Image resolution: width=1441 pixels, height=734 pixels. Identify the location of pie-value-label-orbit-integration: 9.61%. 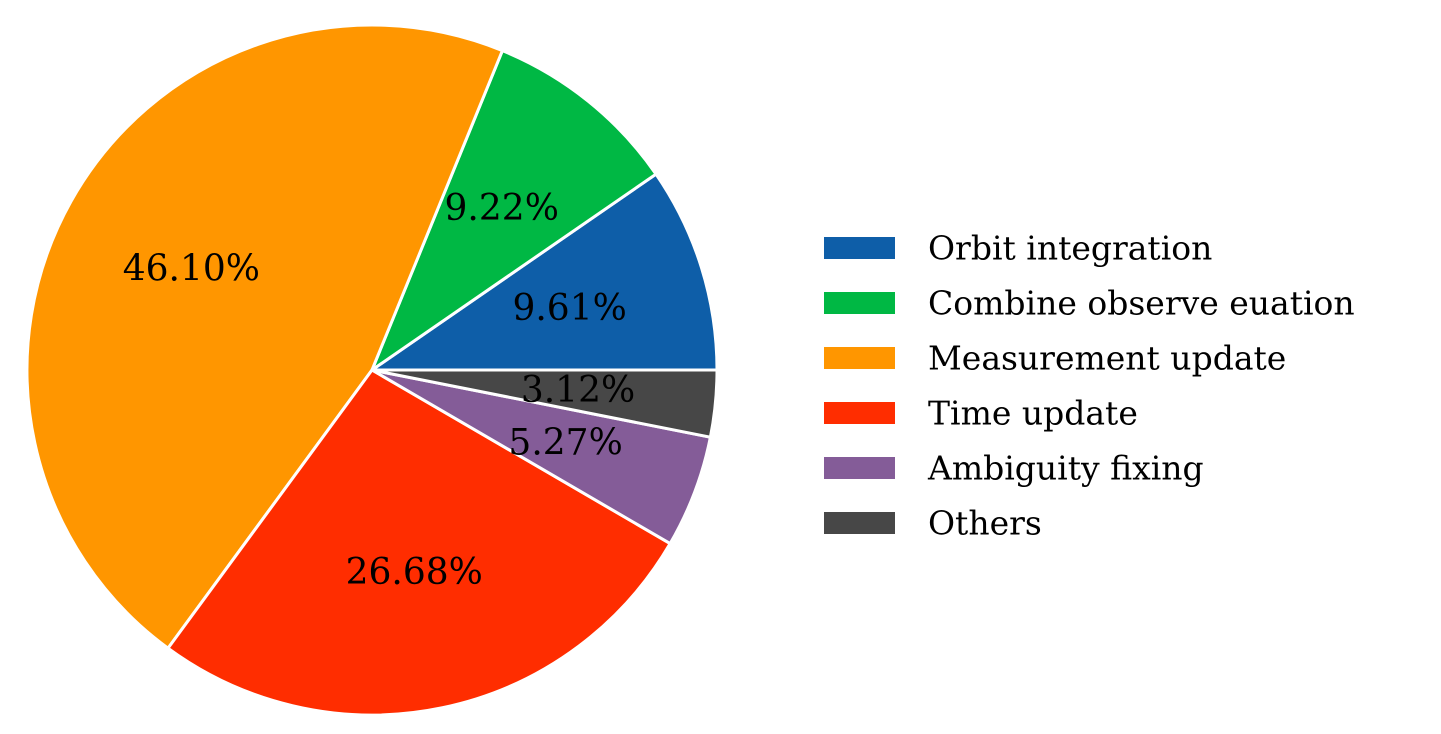
(569, 308).